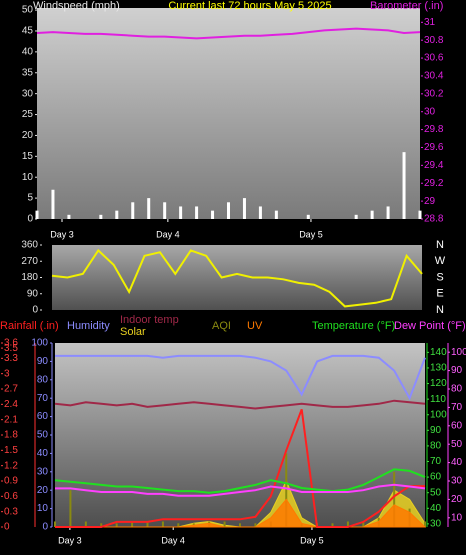 This screenshot has width=466, height=555. I want to click on x-tick-label: Day 4, so click(168, 234).